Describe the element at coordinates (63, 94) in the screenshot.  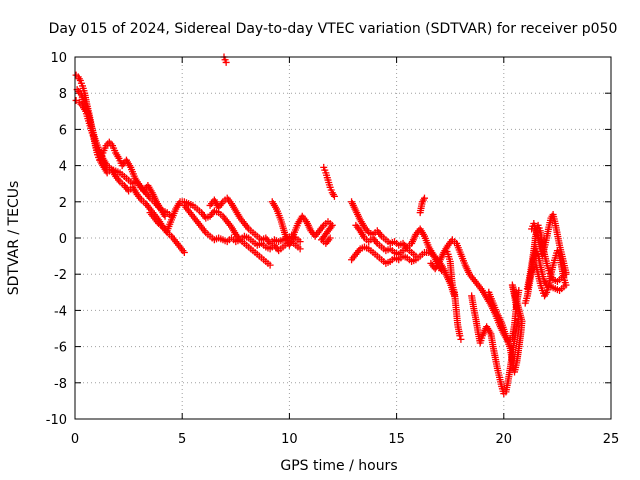
I see `y-tick-label: 8` at that location.